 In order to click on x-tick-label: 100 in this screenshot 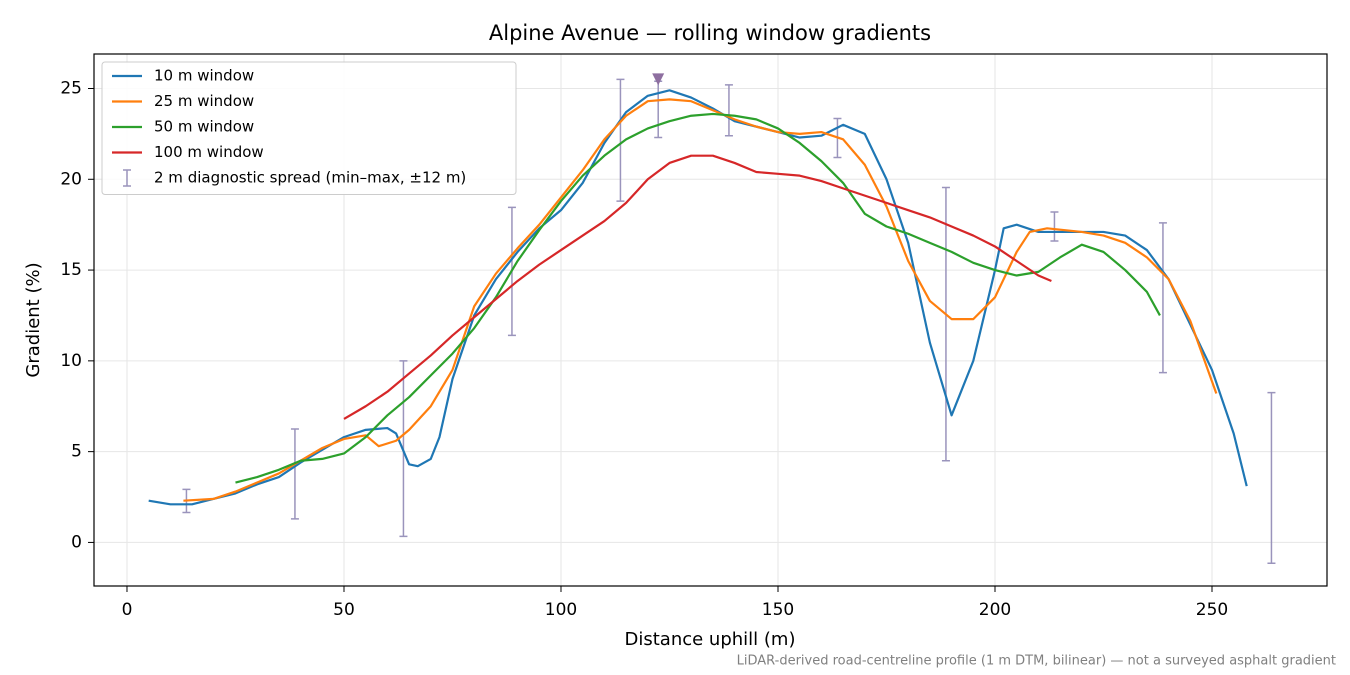, I will do `click(561, 610)`.